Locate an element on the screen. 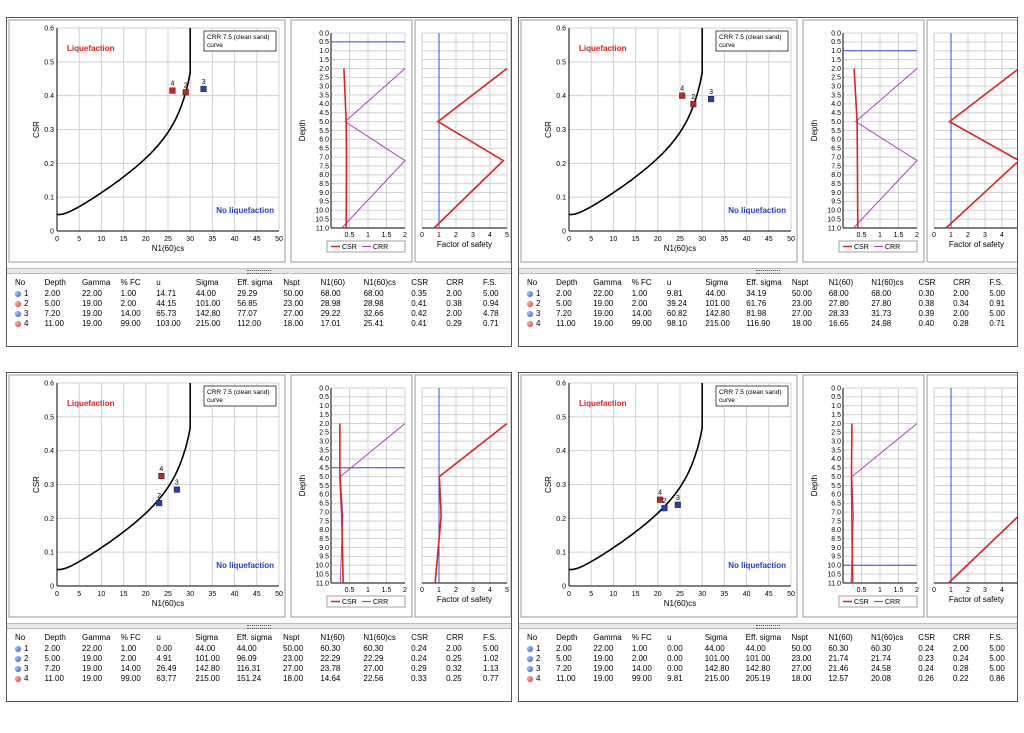  crr-legend-line2: curve is located at coordinates (727, 400).